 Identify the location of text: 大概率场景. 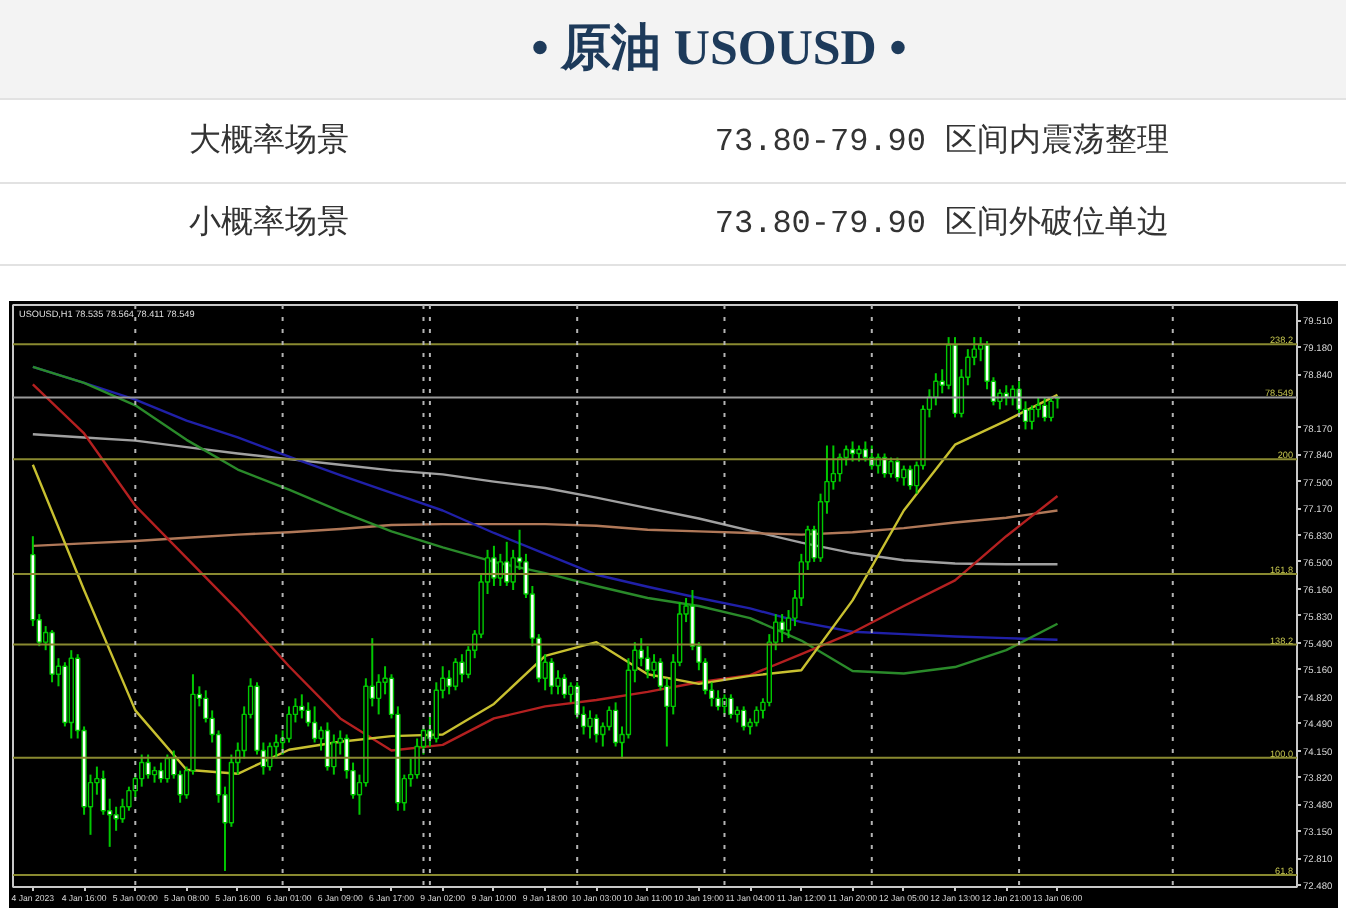
(269, 142).